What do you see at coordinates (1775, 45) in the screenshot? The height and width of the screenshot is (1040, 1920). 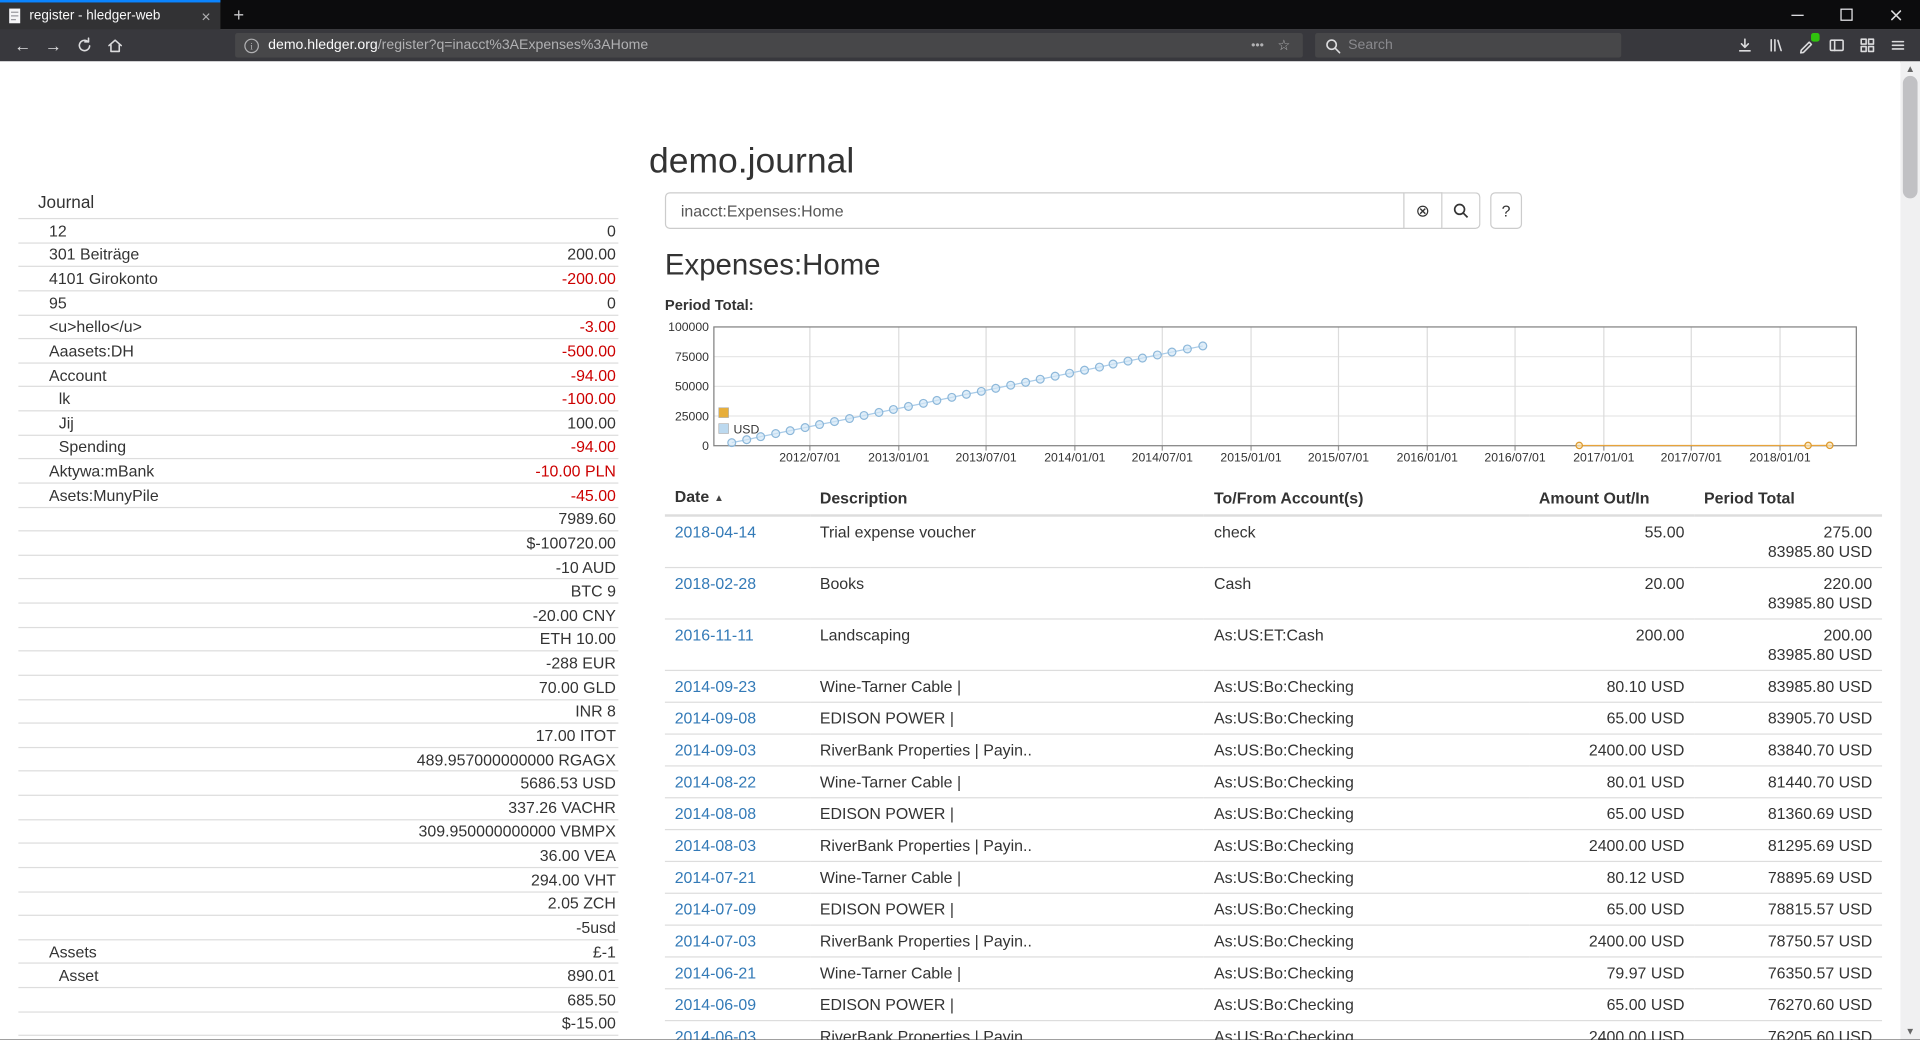 I see `library-button` at bounding box center [1775, 45].